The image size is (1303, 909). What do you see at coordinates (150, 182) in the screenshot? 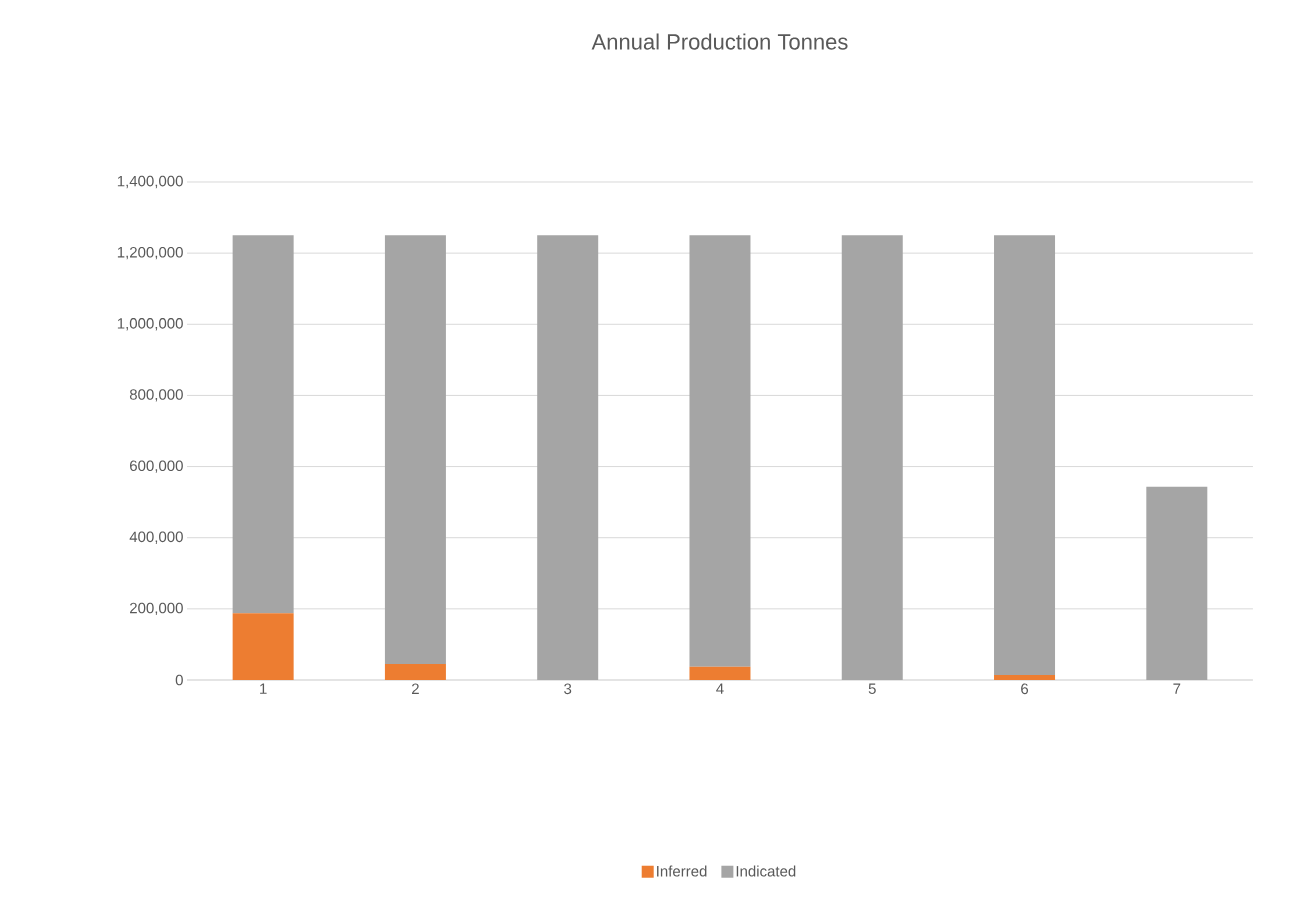
I see `y-tick-label: 1,400,000` at bounding box center [150, 182].